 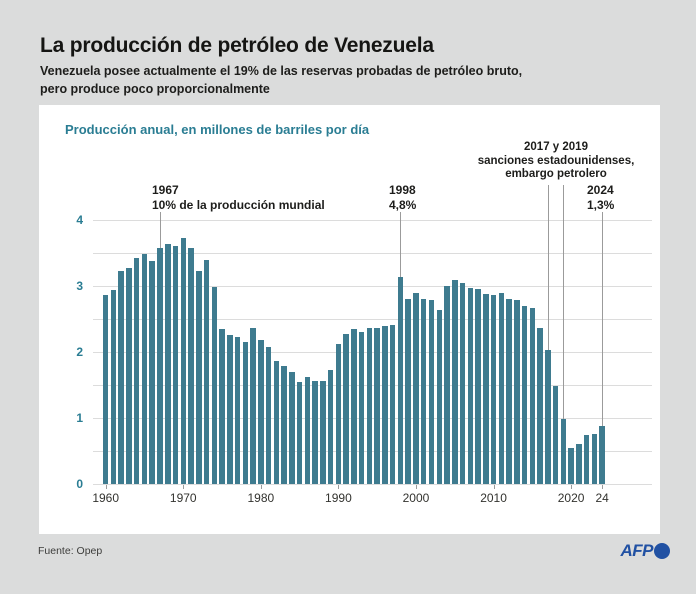 I want to click on afp-logo-text: AFP, so click(x=637, y=550).